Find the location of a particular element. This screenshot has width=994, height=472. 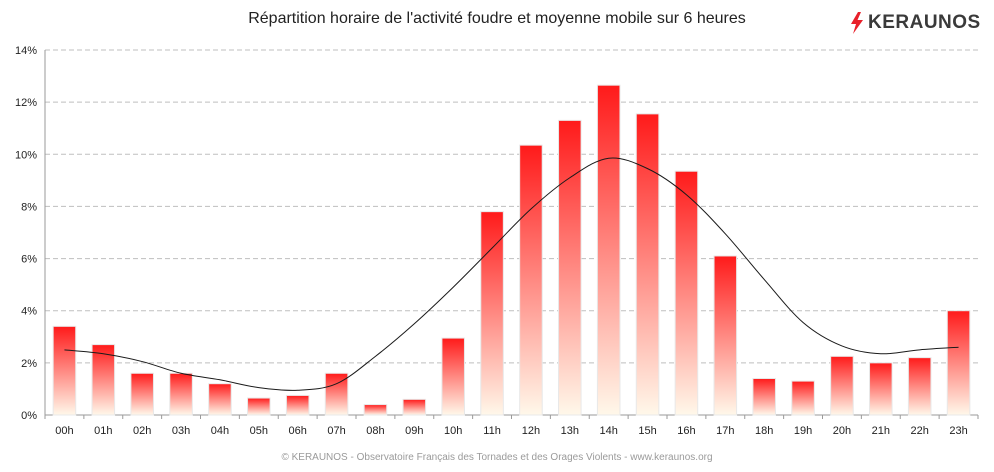

bar-06h is located at coordinates (297, 405).